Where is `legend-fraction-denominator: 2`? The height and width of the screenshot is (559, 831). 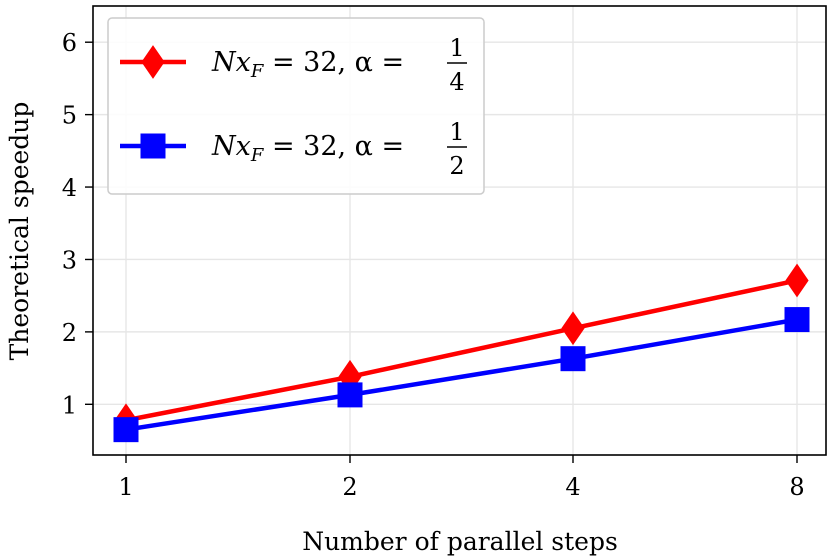 legend-fraction-denominator: 2 is located at coordinates (456, 166).